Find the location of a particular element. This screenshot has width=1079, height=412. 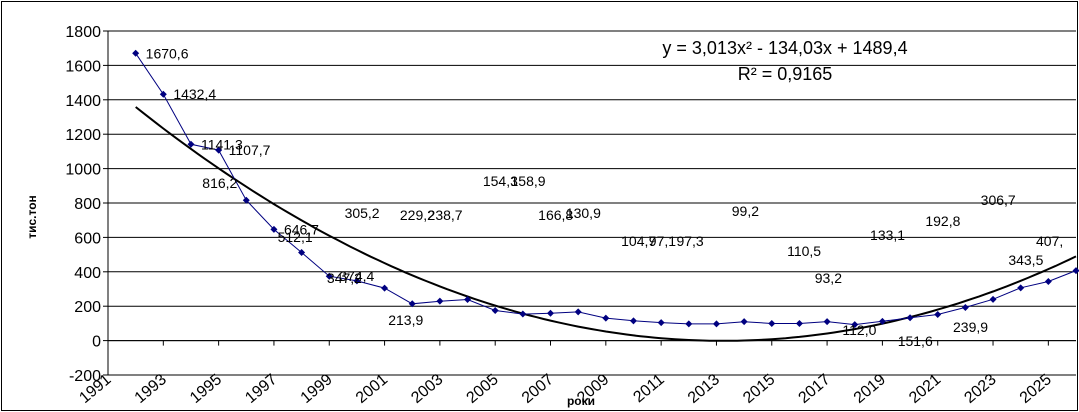

data-label: 110,5 is located at coordinates (804, 251).